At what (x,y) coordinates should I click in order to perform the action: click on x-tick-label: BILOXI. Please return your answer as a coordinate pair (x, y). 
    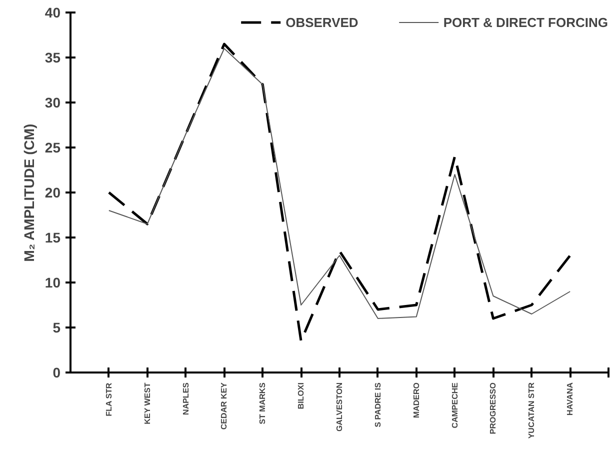
    Looking at the image, I should click on (301, 396).